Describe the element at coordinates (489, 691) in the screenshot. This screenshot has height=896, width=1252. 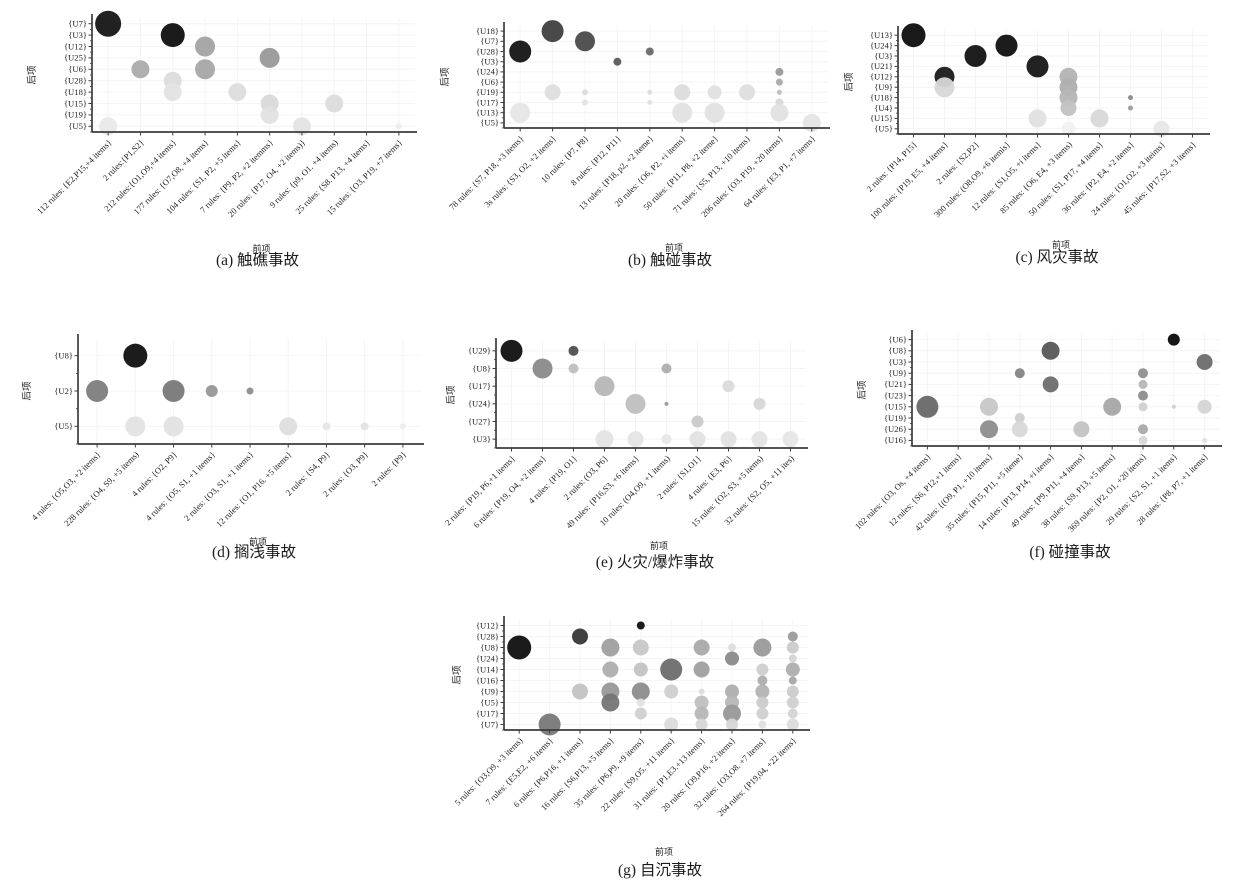
I see `y-tick-label: {U9}` at that location.